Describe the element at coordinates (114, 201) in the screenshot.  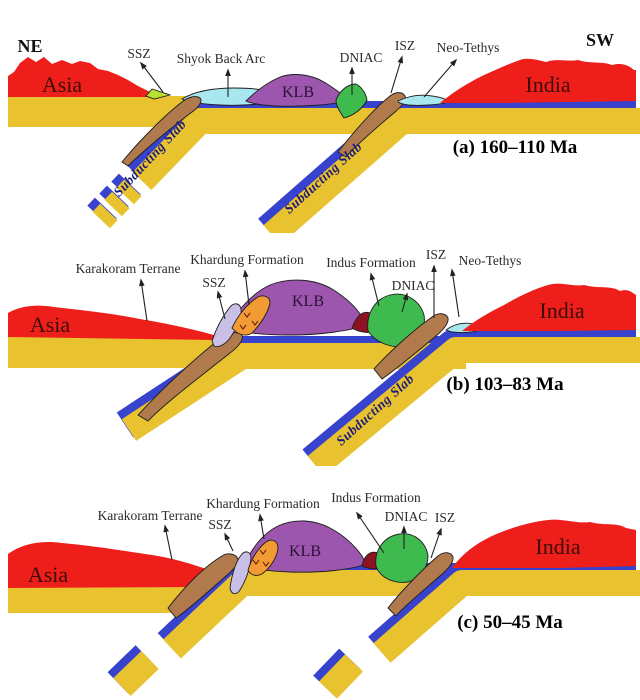
I see `slab-breakoff-dashes-left` at that location.